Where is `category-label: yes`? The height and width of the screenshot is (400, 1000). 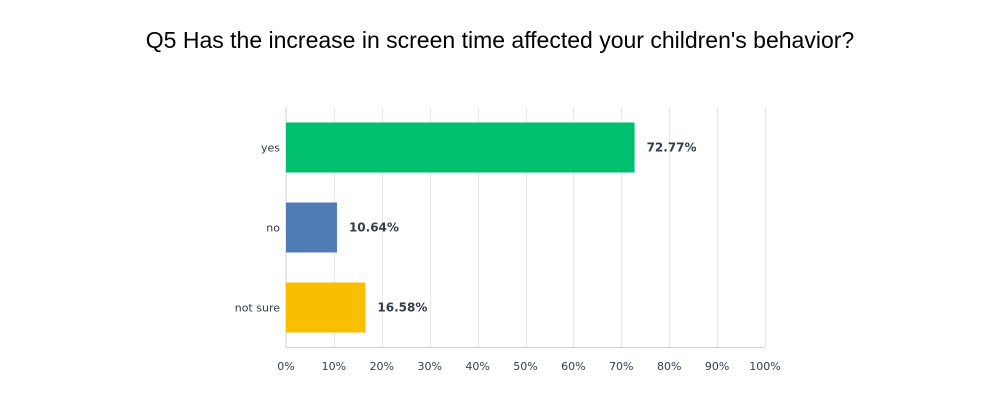
category-label: yes is located at coordinates (270, 148).